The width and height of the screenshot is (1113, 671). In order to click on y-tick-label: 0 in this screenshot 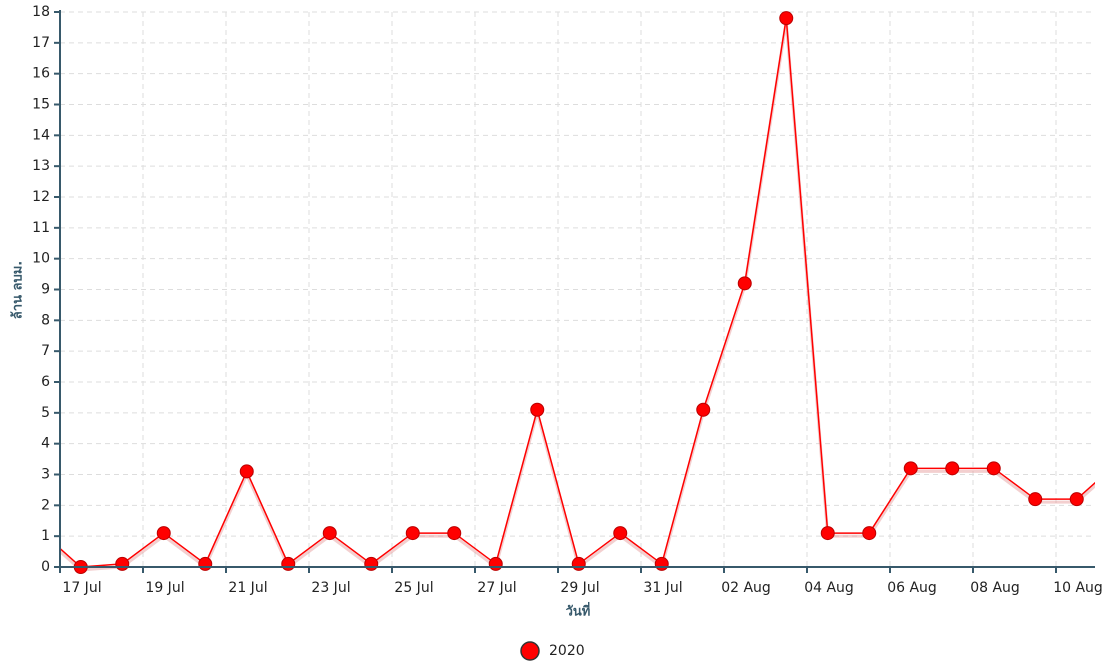, I will do `click(45, 567)`.